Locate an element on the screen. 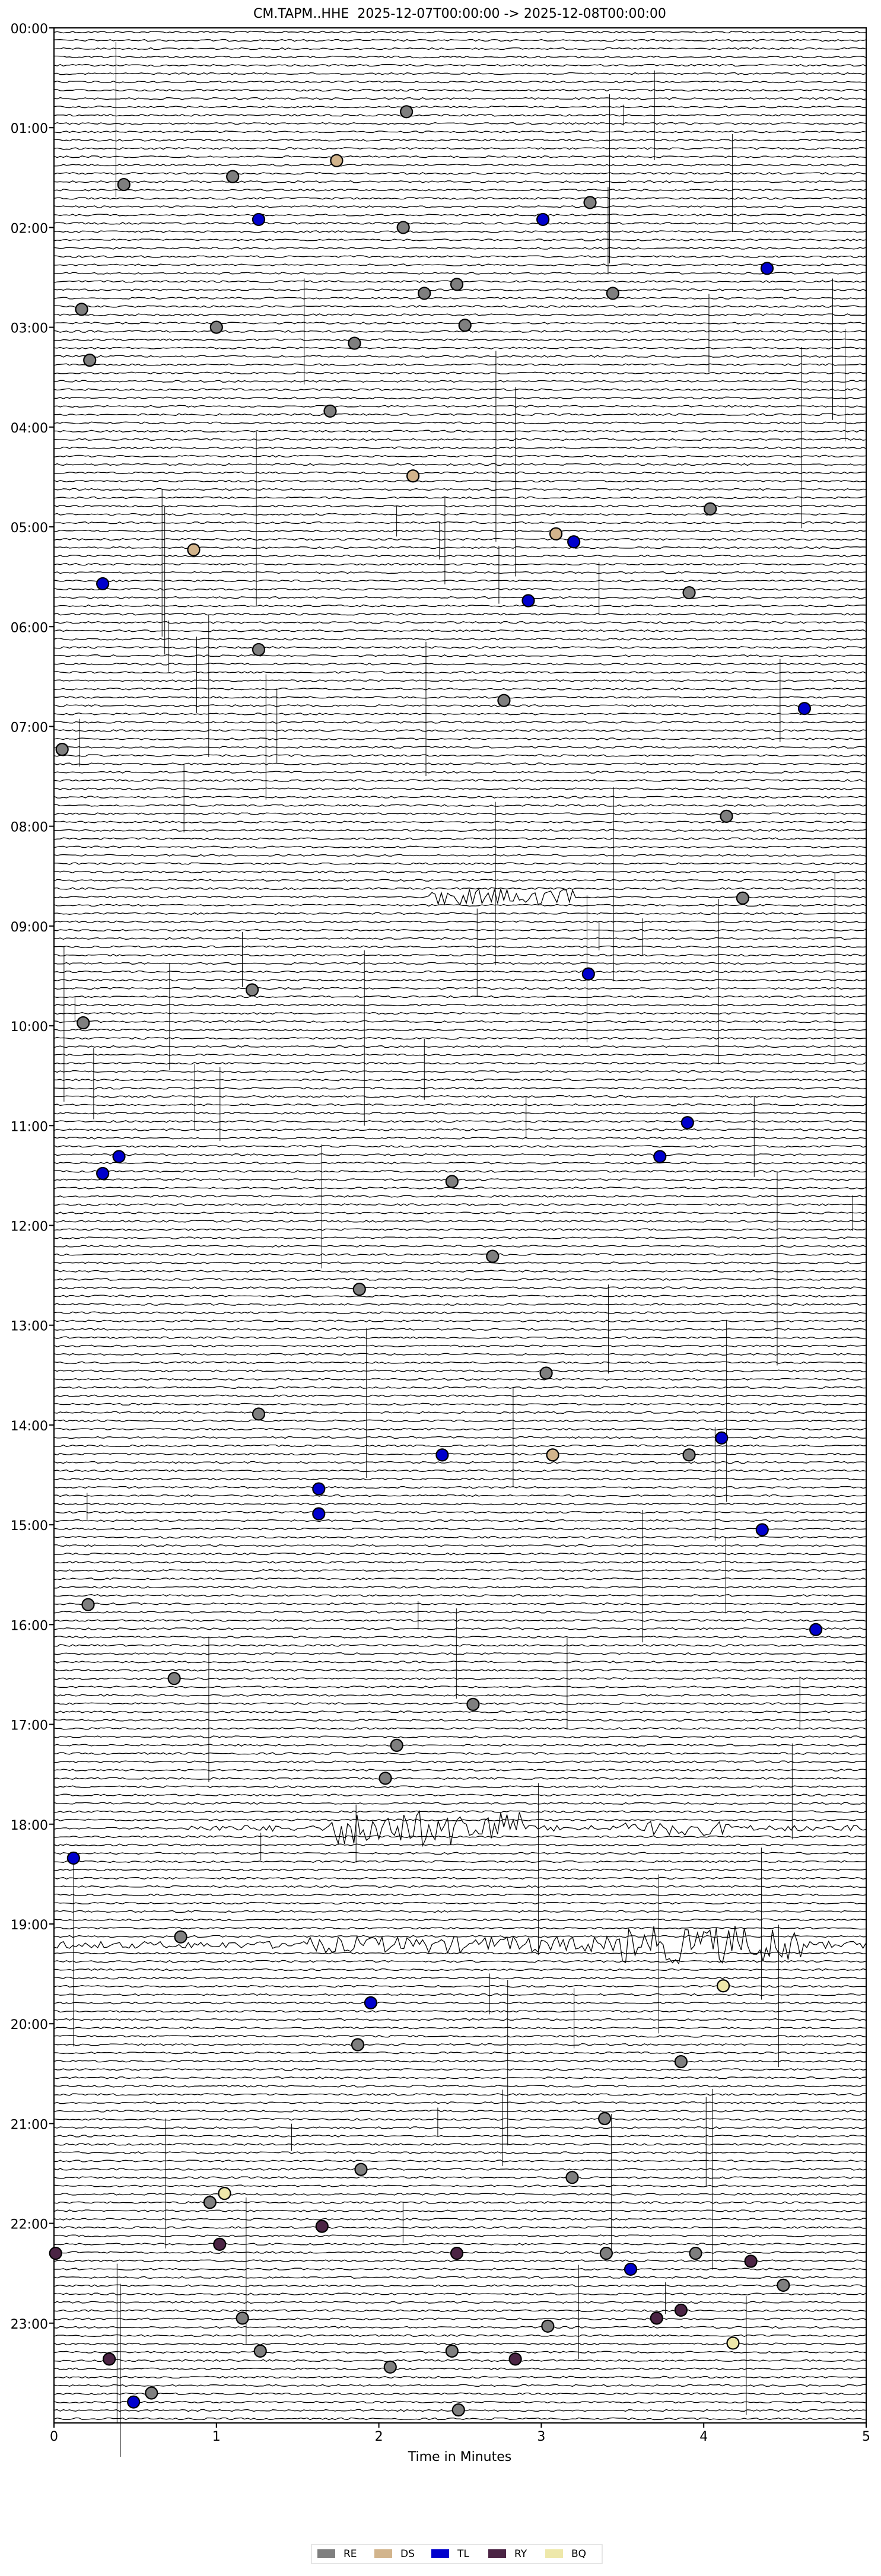 This screenshot has height=2576, width=881. y-tick-label: 05:00 is located at coordinates (29, 528).